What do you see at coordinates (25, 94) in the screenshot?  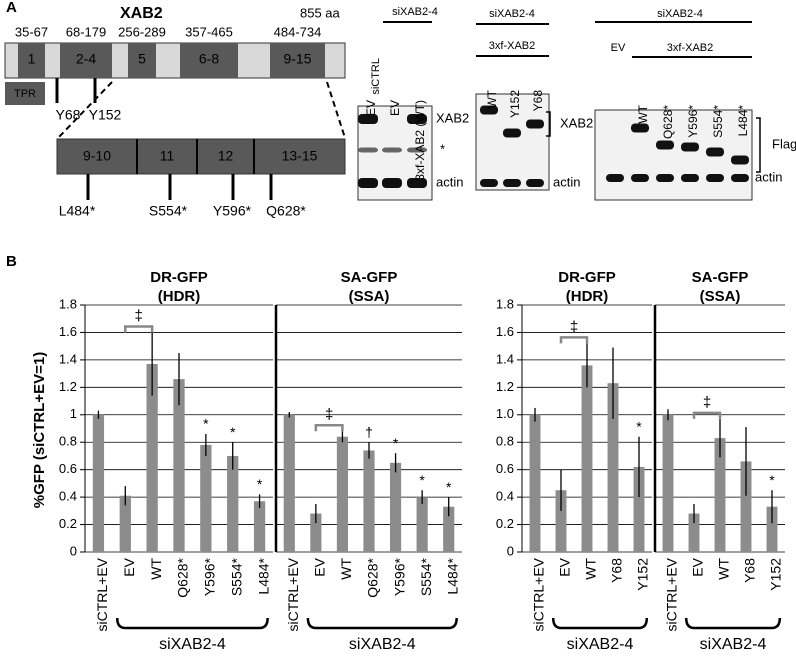 I see `tpr-label: TPR` at bounding box center [25, 94].